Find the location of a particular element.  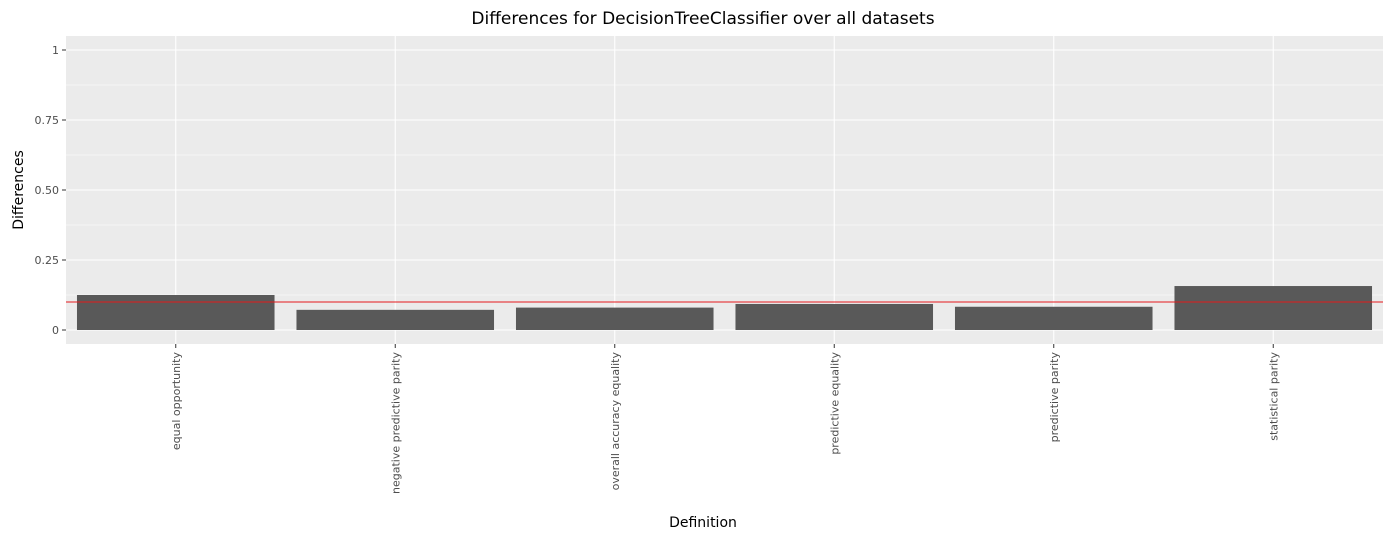

y-tick-label: 1 is located at coordinates (55, 50).